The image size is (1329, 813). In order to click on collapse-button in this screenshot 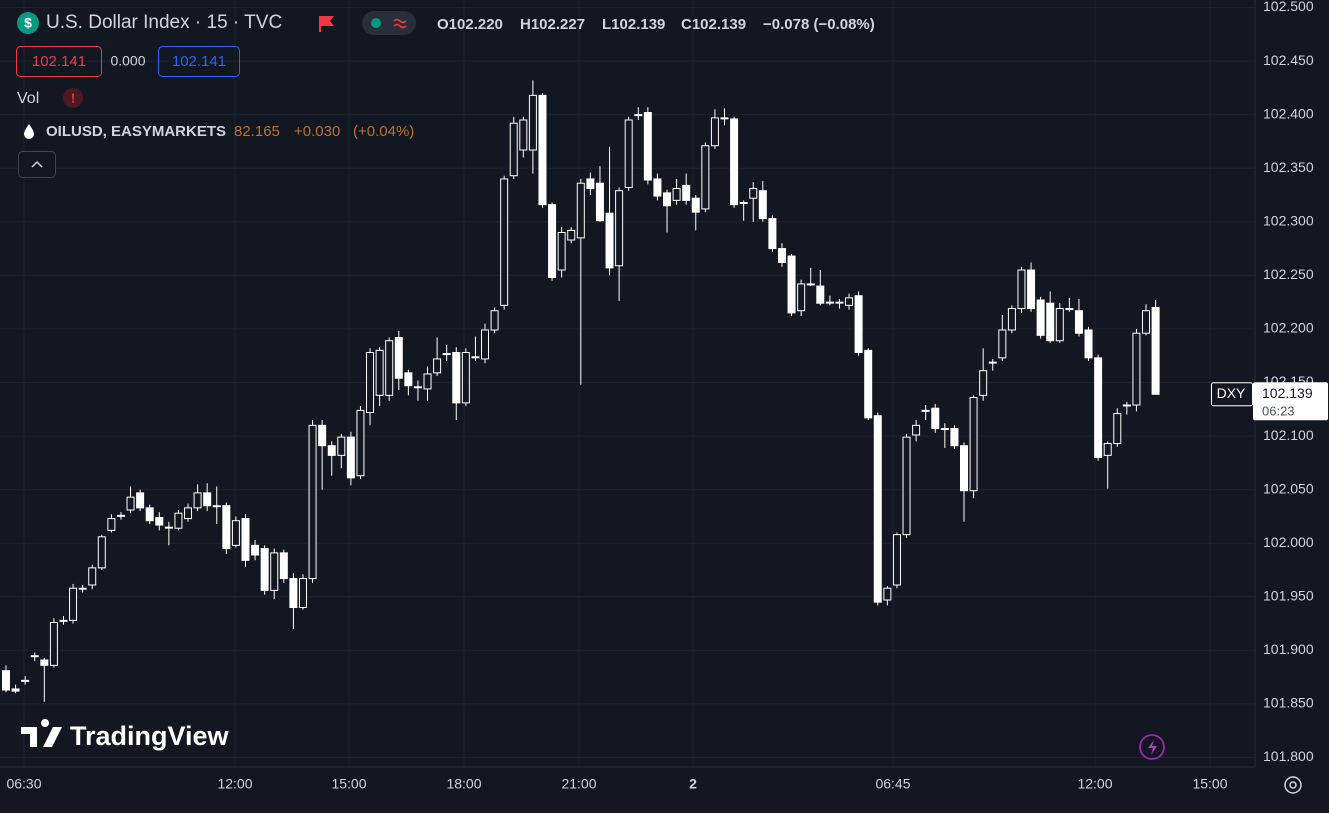, I will do `click(37, 164)`.